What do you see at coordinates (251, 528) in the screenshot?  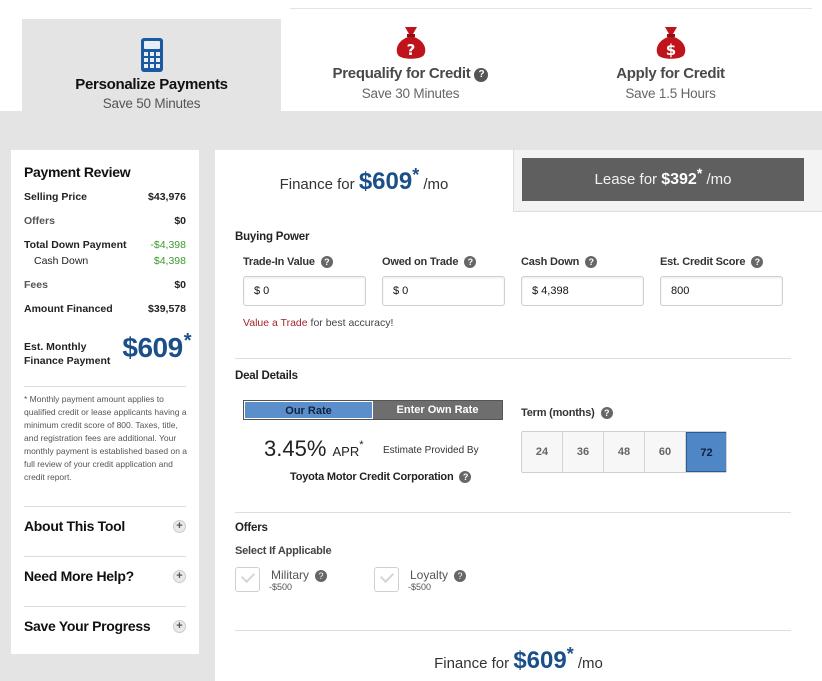 I see `offers-title: Offers` at bounding box center [251, 528].